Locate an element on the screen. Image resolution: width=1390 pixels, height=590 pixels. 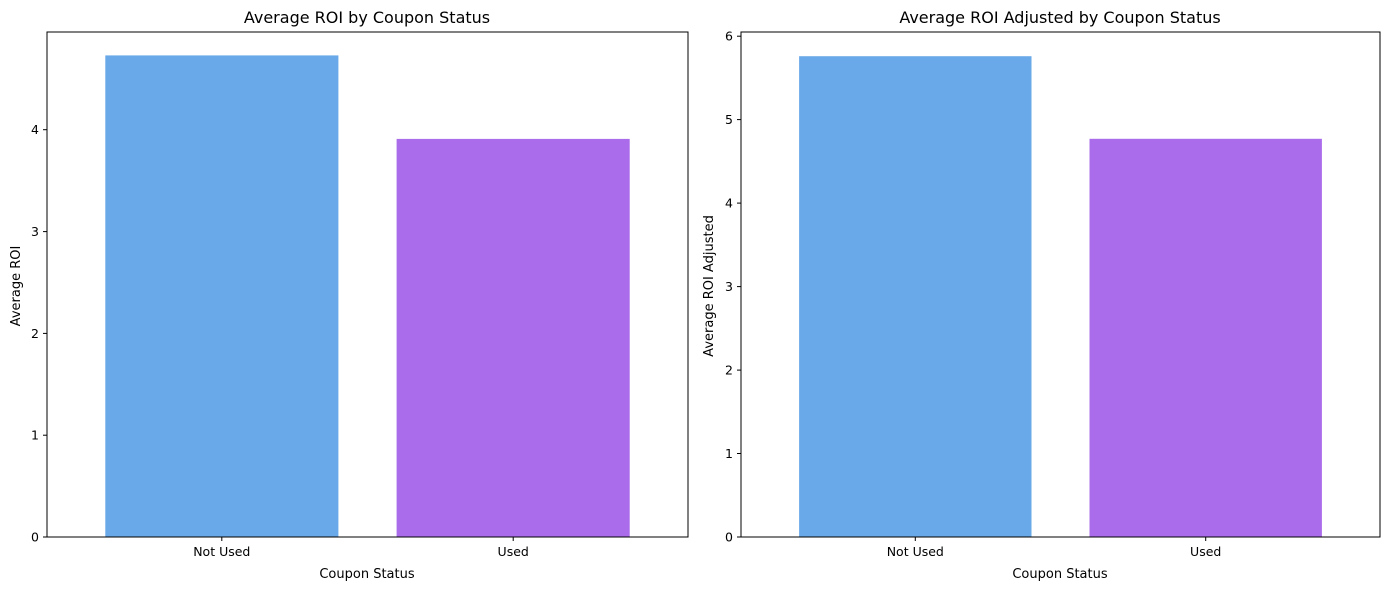
y-axis-label: Average ROI Adjusted is located at coordinates (709, 286).